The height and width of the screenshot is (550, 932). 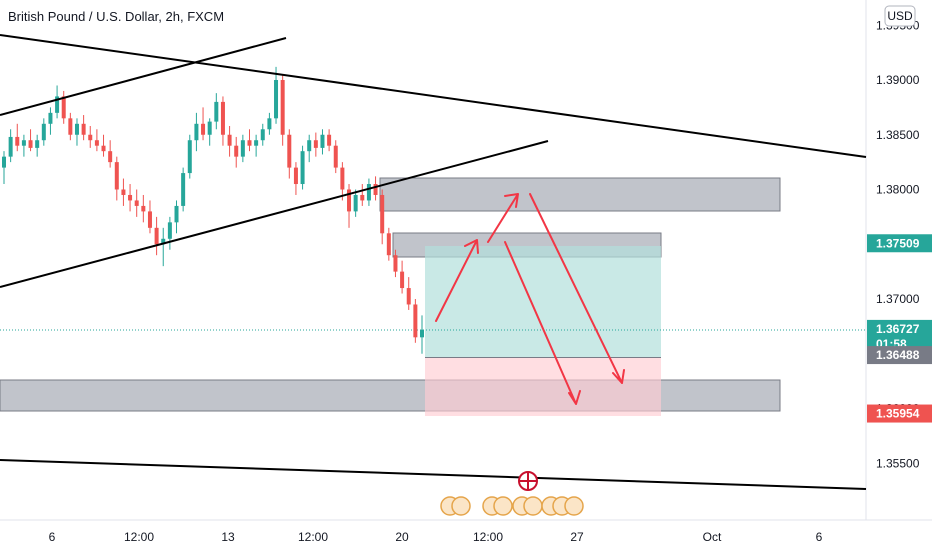 What do you see at coordinates (899, 355) in the screenshot?
I see `price-badge-entry: 1.36488` at bounding box center [899, 355].